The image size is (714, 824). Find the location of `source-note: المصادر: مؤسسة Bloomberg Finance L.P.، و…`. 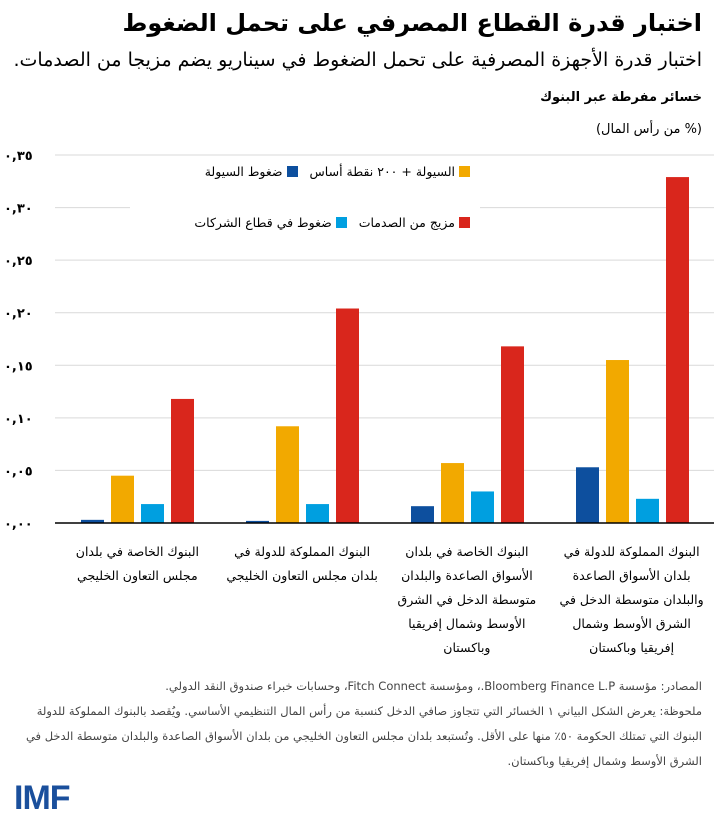

source-note: المصادر: مؤسسة Bloomberg Finance L.P.، و… is located at coordinates (433, 686).